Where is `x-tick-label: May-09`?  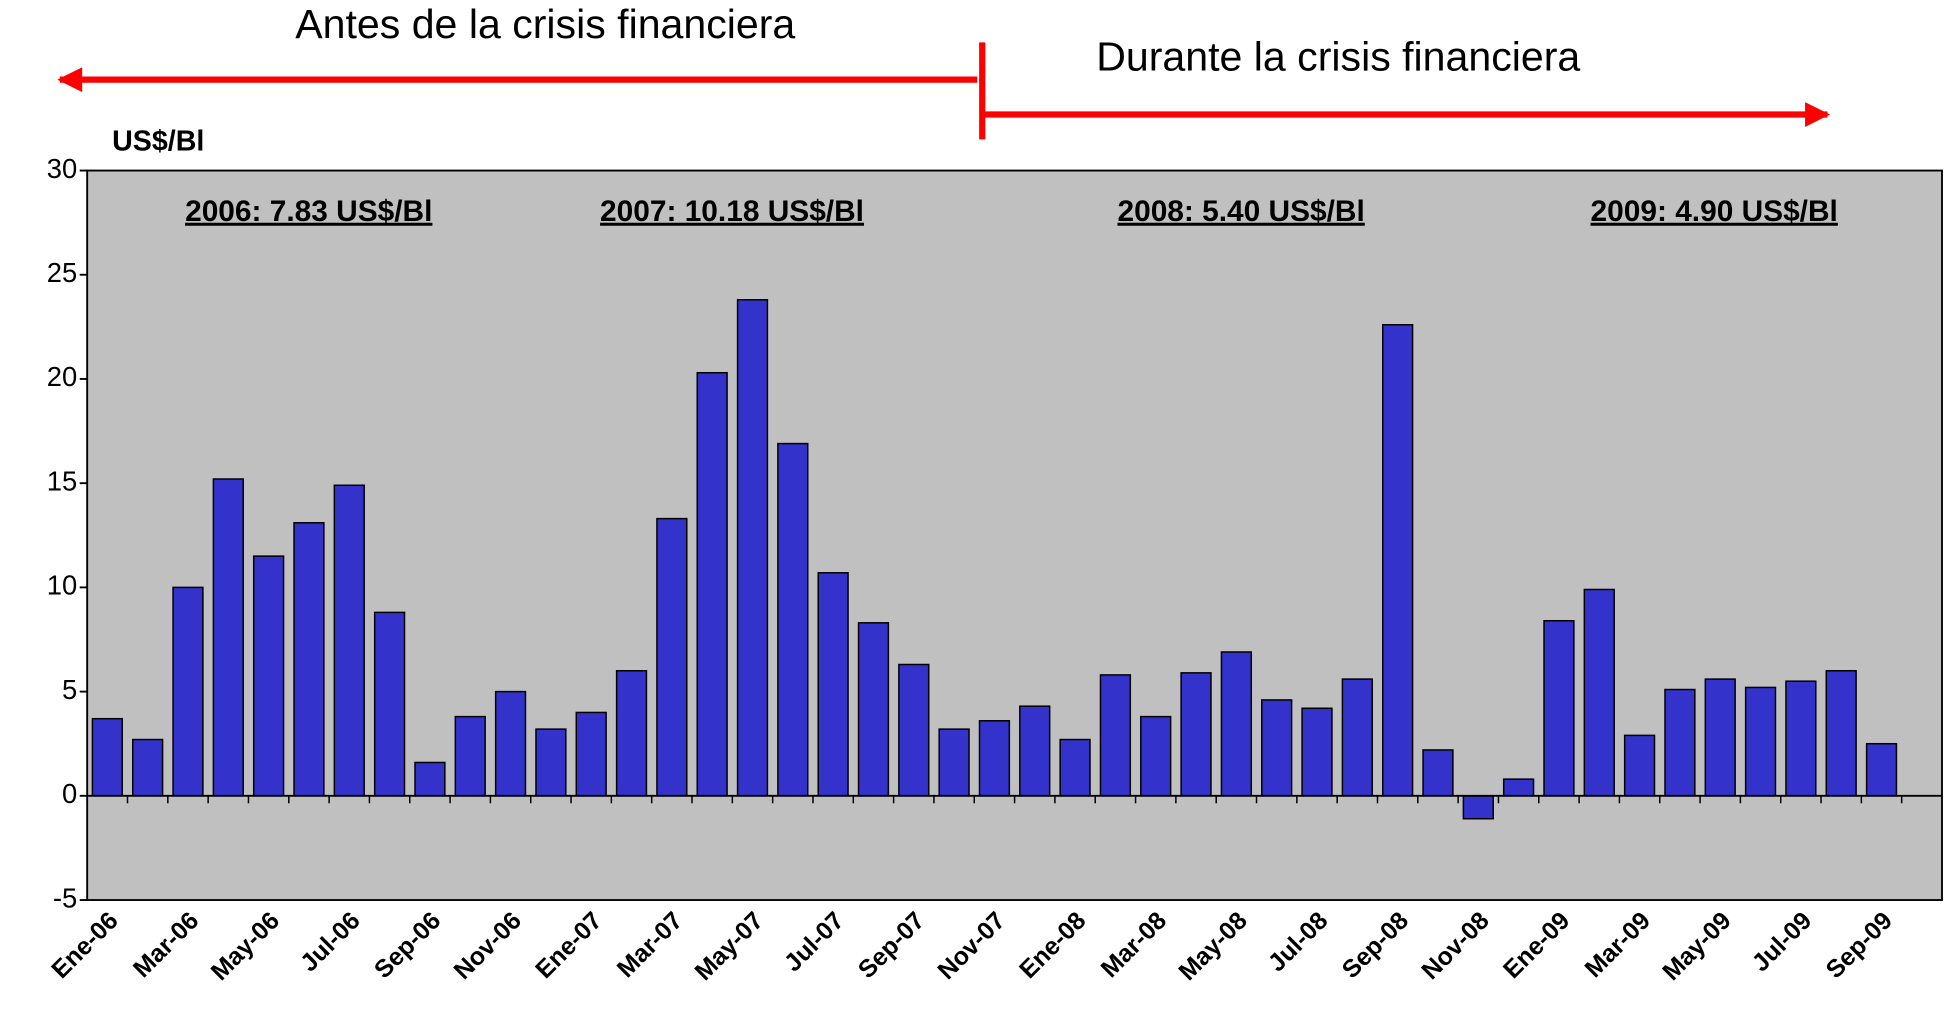
x-tick-label: May-09 is located at coordinates (1696, 946).